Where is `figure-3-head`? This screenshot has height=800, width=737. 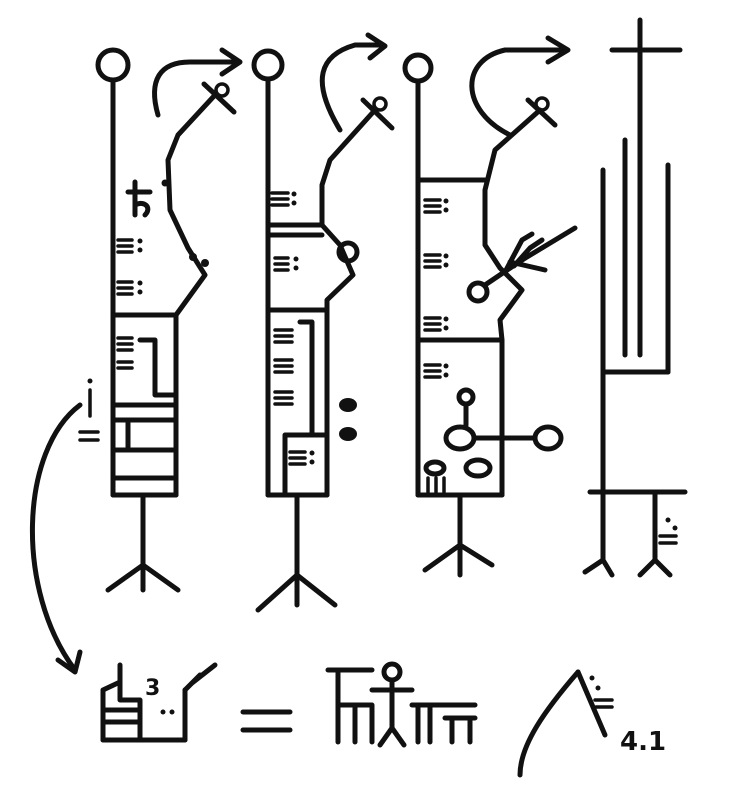
figure-3-head is located at coordinates (418, 68).